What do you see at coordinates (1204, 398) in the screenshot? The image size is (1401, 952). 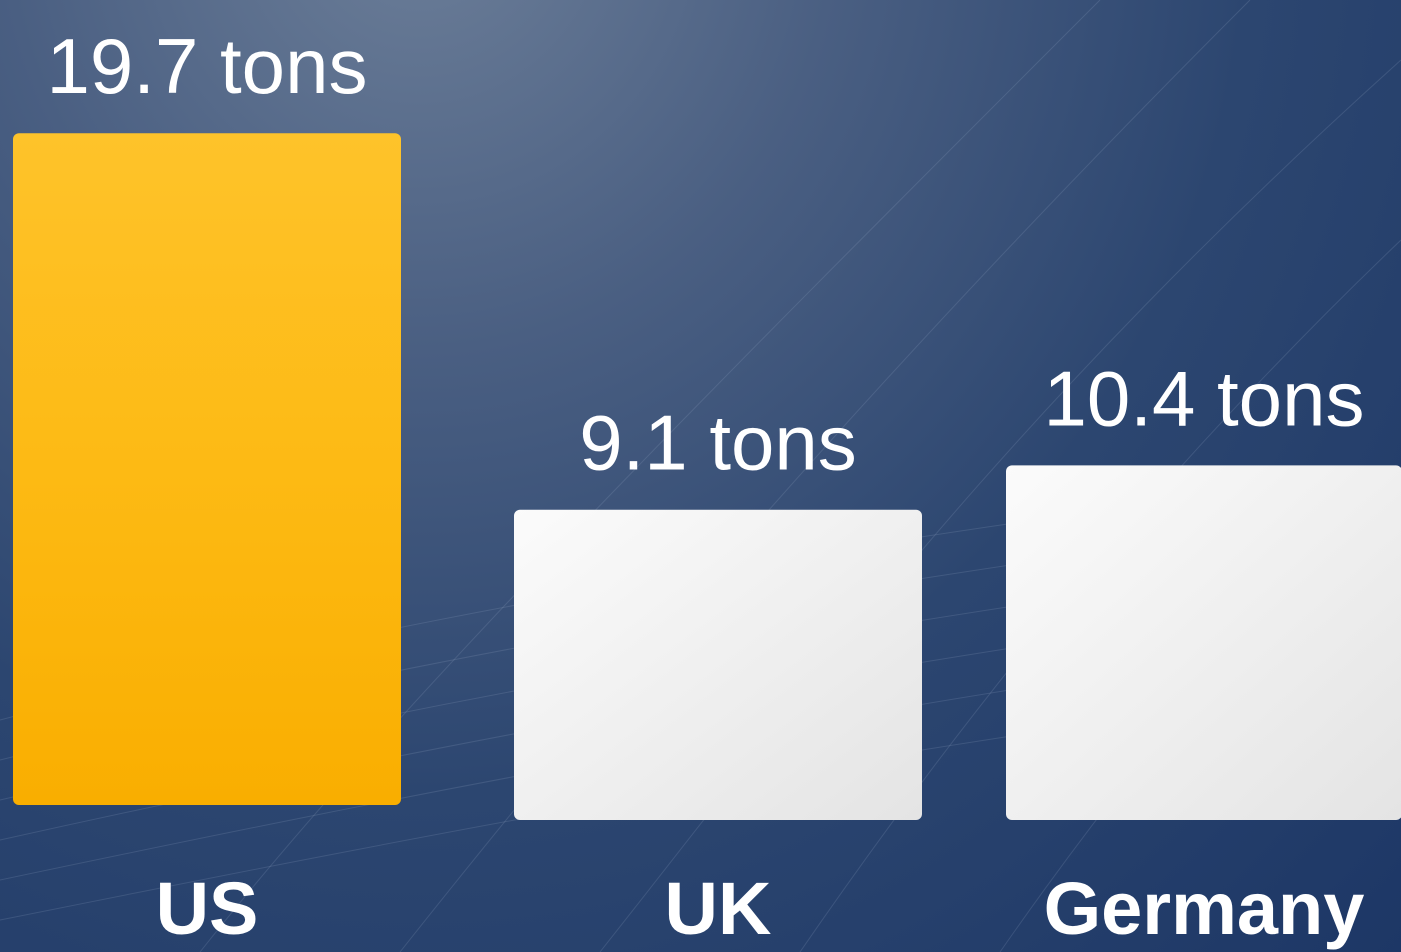 I see `value-label-germany: 10.4 tons` at bounding box center [1204, 398].